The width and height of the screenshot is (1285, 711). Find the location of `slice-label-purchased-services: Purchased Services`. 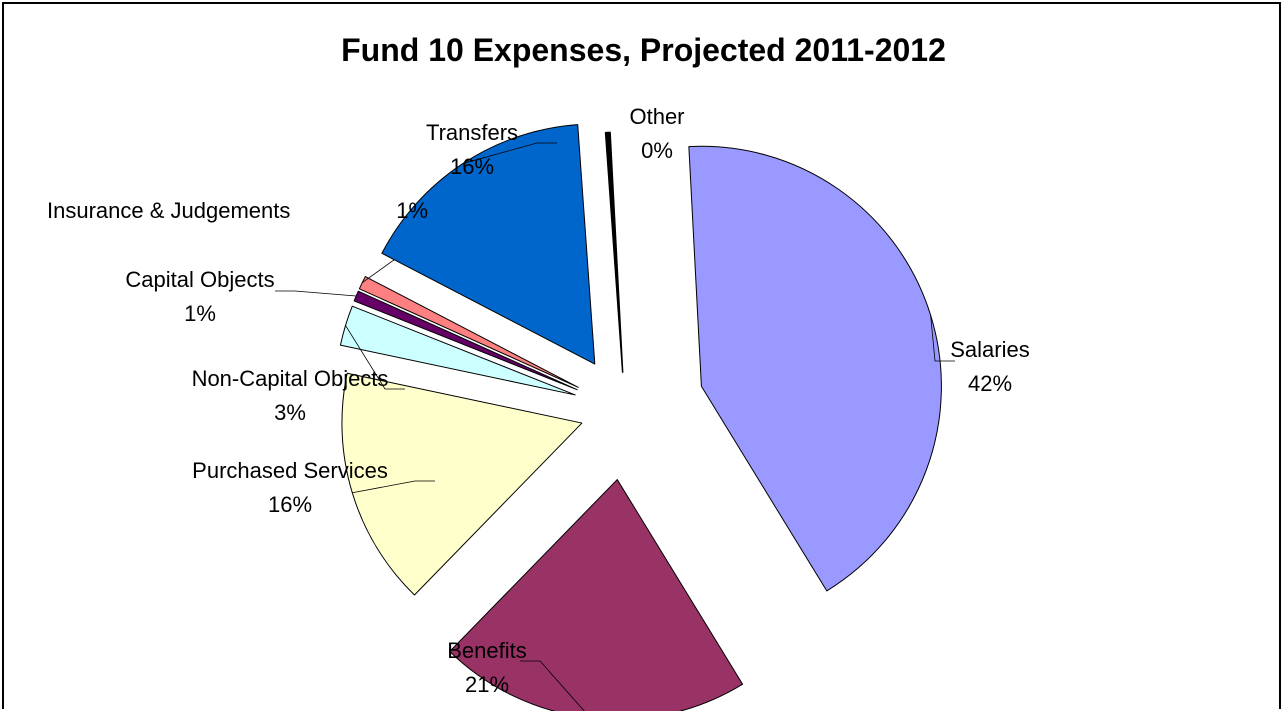

slice-label-purchased-services: Purchased Services is located at coordinates (290, 470).